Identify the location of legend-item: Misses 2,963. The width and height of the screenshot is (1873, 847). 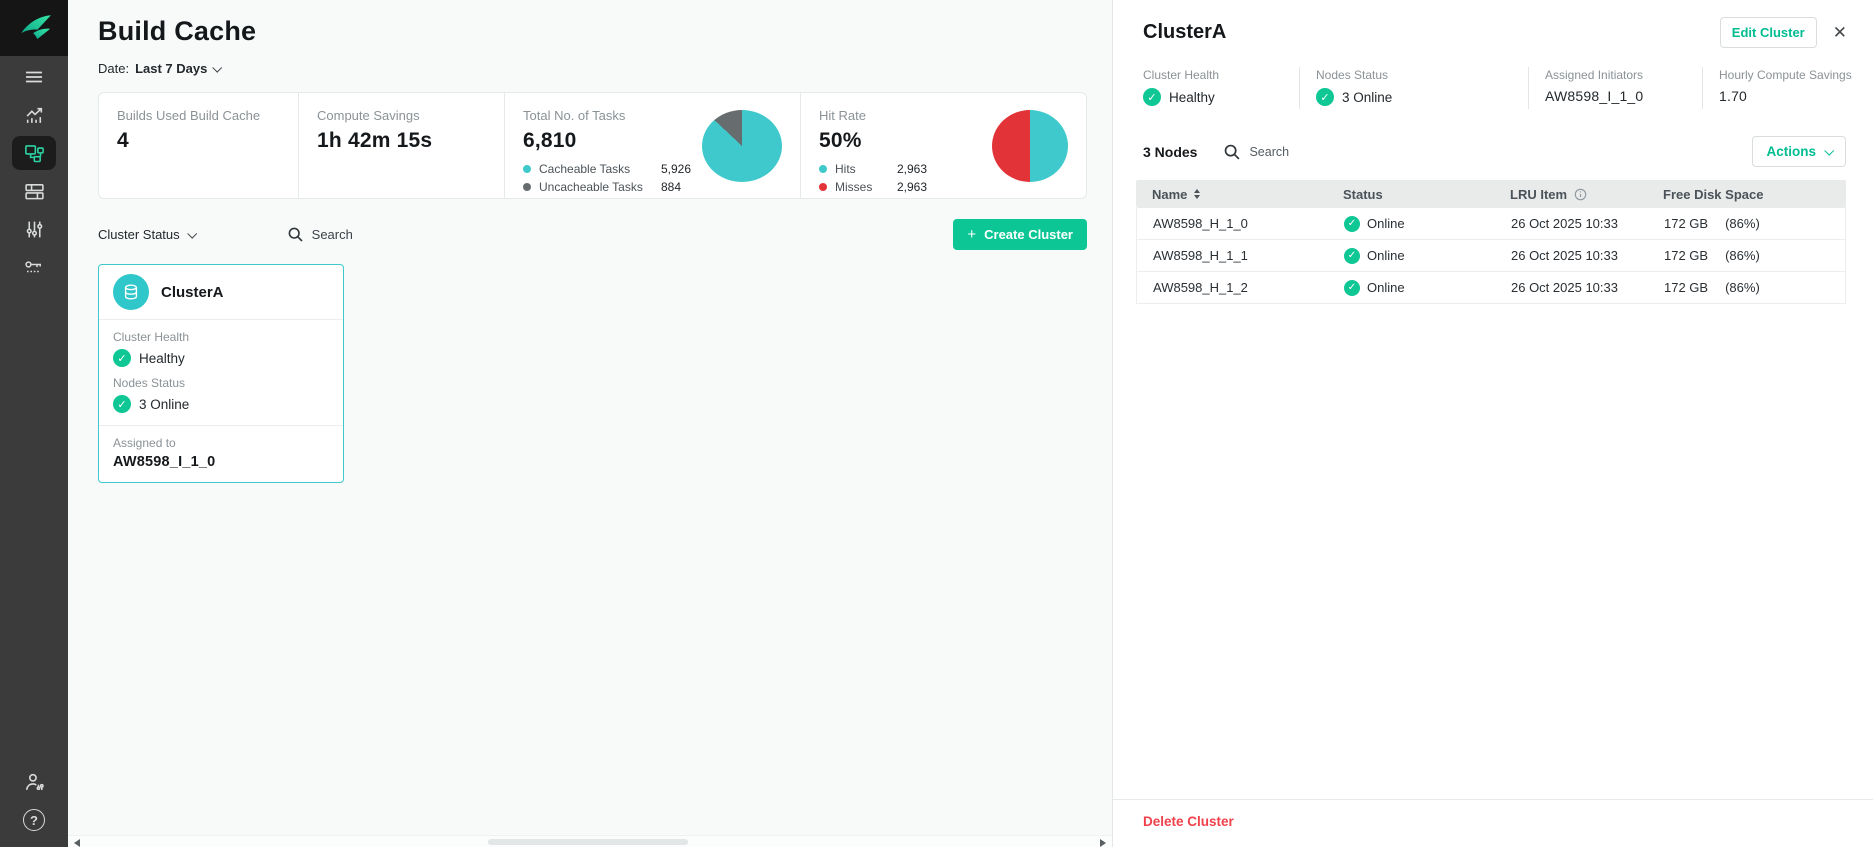
(903, 187).